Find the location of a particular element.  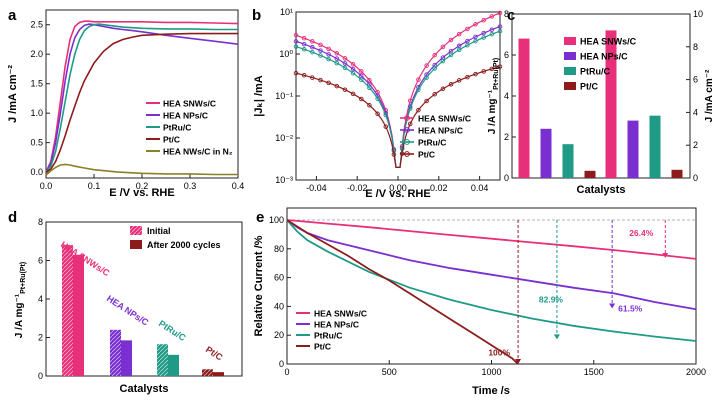

panel-a-ticks: 0.0 0.1 0.2 0.3 0.4 0.0 0.5 1.0 1.5 2.0 2.5 is located at coordinates (137, 105).